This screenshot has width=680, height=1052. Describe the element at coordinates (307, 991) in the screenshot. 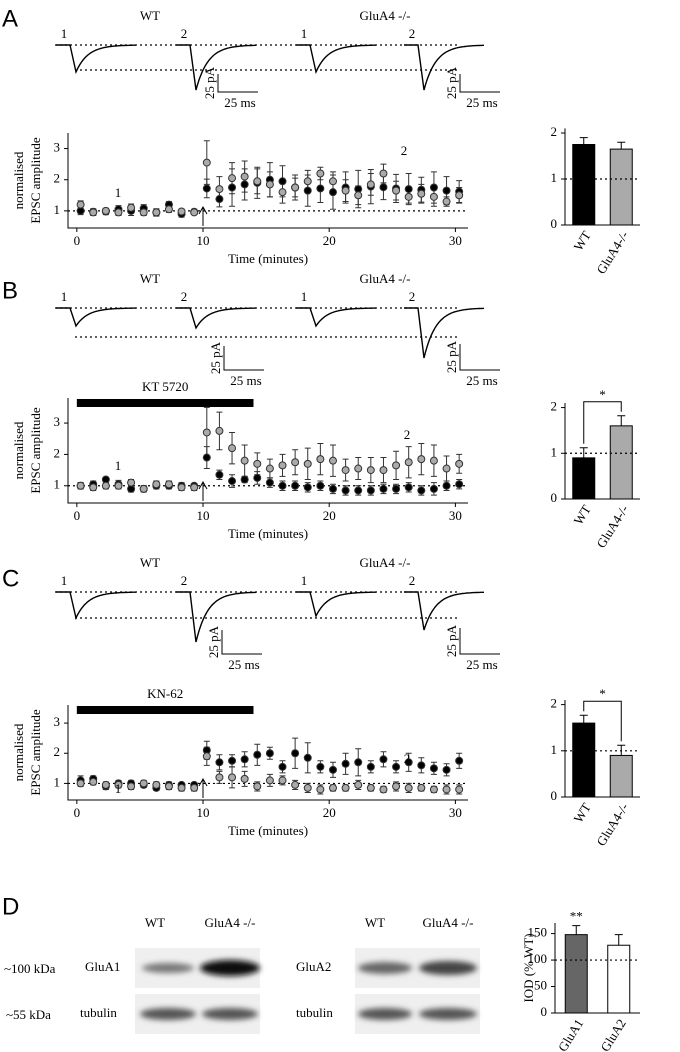

I see `blot-images` at that location.